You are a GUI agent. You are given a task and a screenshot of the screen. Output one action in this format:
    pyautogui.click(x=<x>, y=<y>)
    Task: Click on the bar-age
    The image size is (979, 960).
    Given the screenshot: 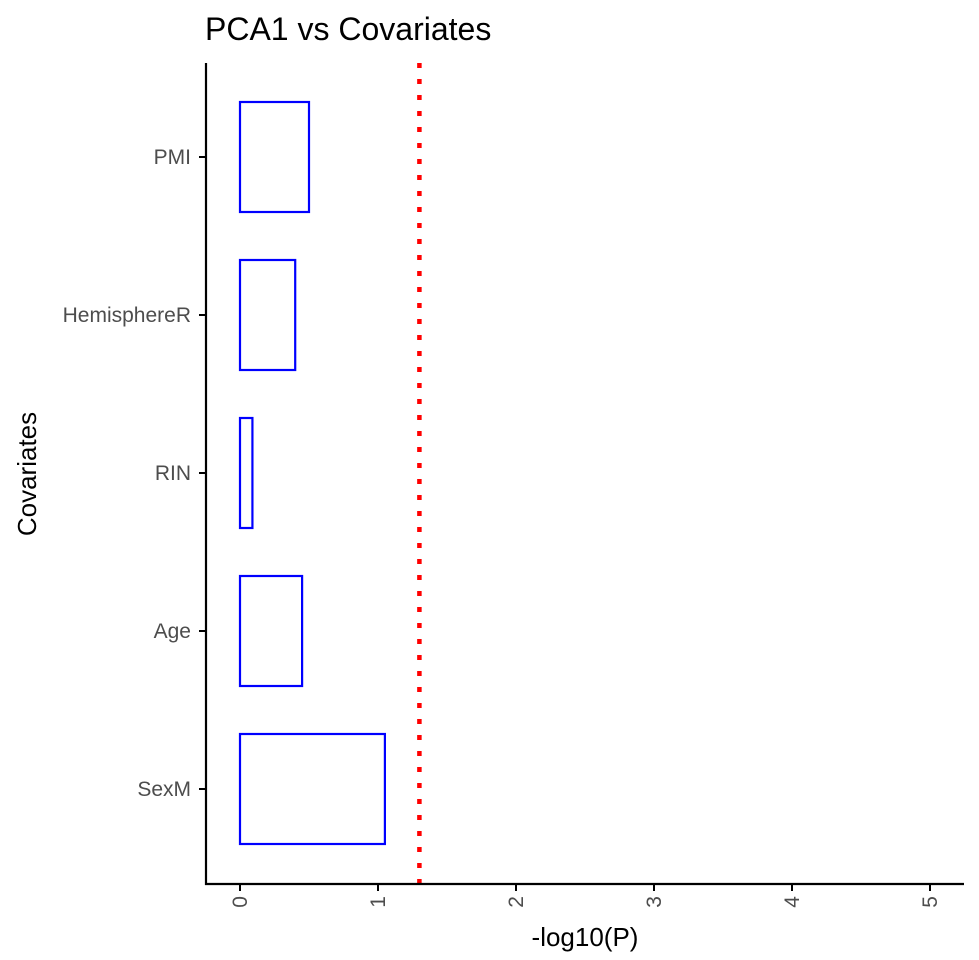 What is the action you would take?
    pyautogui.click(x=271, y=631)
    